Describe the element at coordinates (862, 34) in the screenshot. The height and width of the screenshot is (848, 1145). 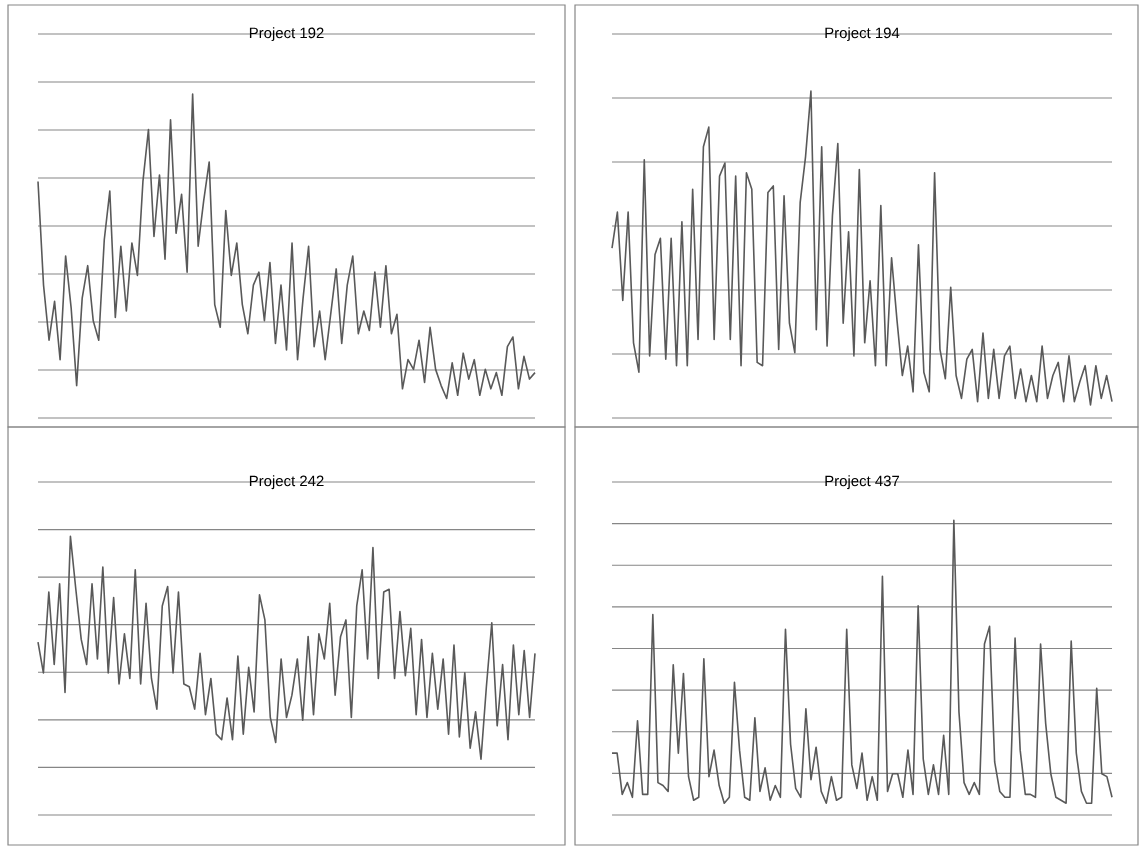
I see `chart-title: Project 194` at that location.